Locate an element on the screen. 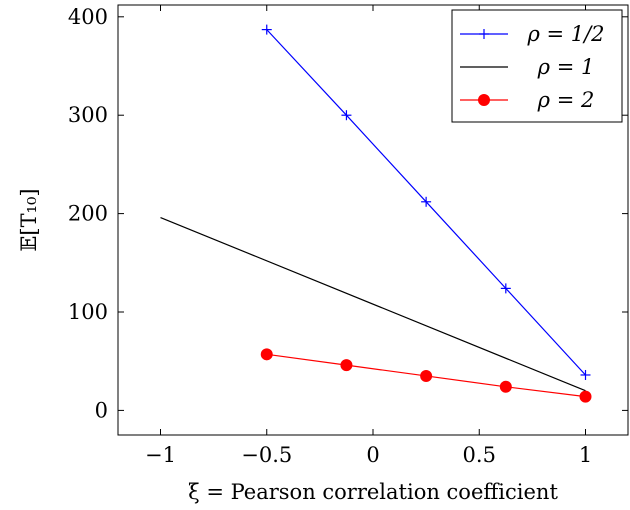  x-tick-label: 0.5 is located at coordinates (479, 455).